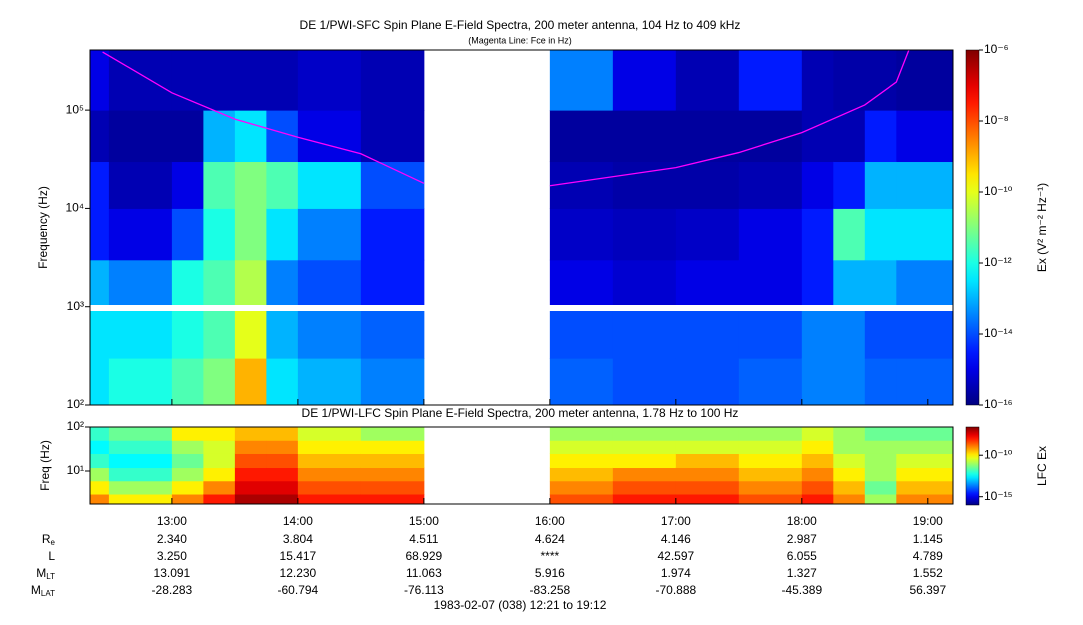  What do you see at coordinates (998, 262) in the screenshot?
I see `colorbar-tick-label: 10⁻¹²` at bounding box center [998, 262].